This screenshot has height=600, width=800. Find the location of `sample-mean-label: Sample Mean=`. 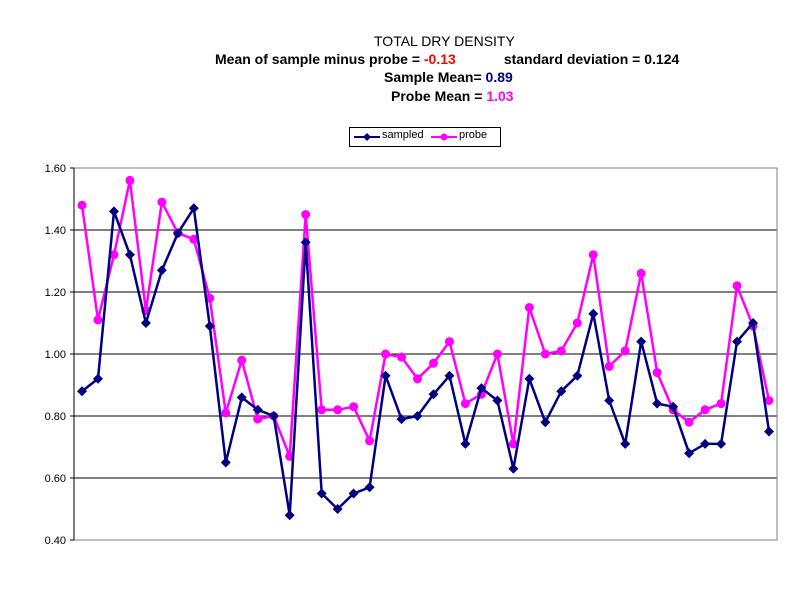

sample-mean-label: Sample Mean= is located at coordinates (435, 77).